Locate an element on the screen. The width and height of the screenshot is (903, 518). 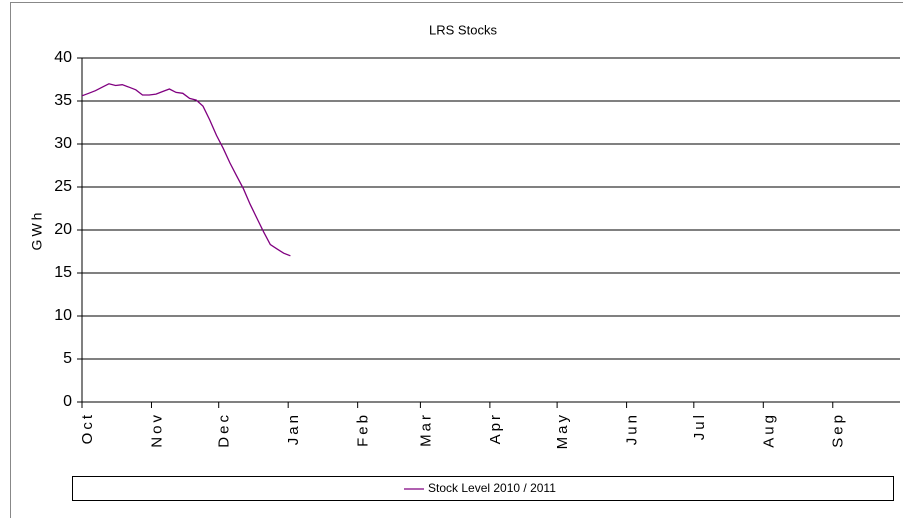
x-tick-label: Jun is located at coordinates (632, 428).